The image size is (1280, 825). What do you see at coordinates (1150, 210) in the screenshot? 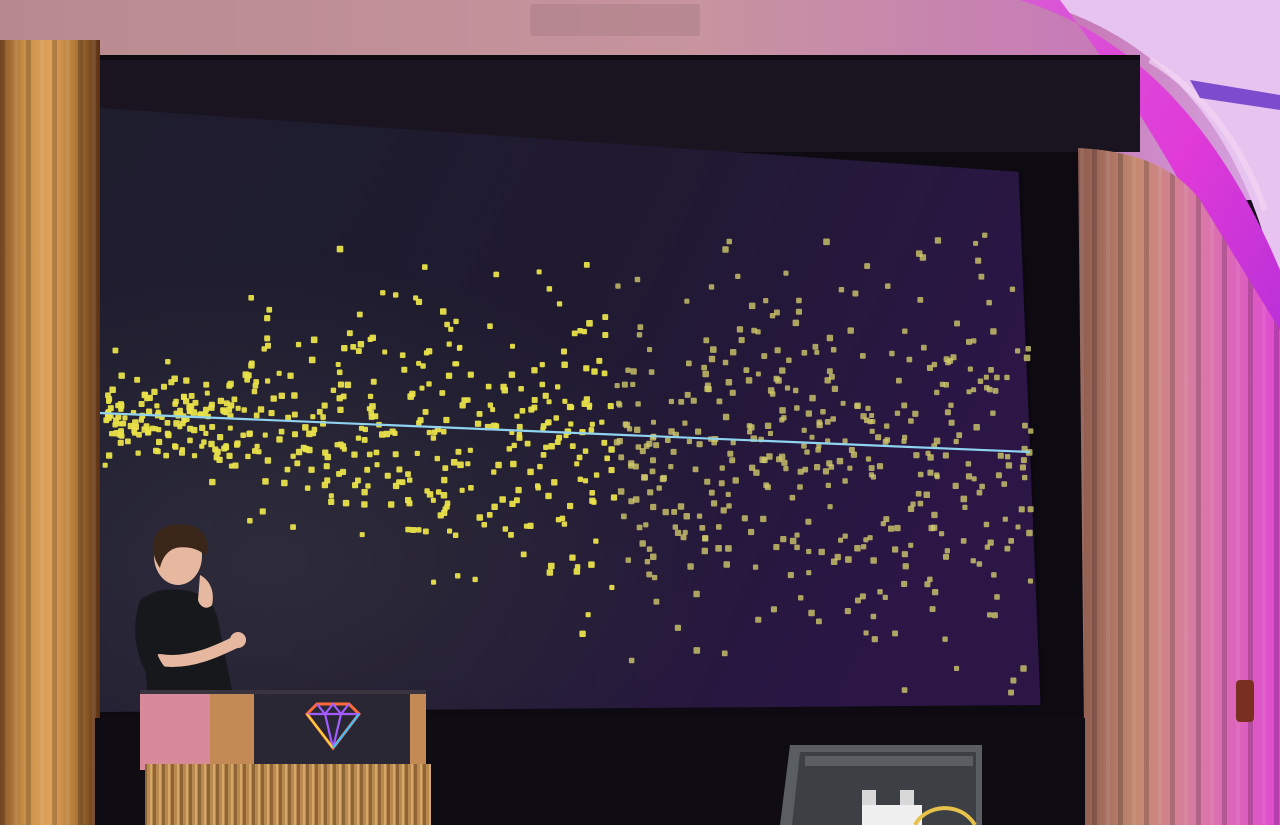
I see `arch-moulding` at bounding box center [1150, 210].